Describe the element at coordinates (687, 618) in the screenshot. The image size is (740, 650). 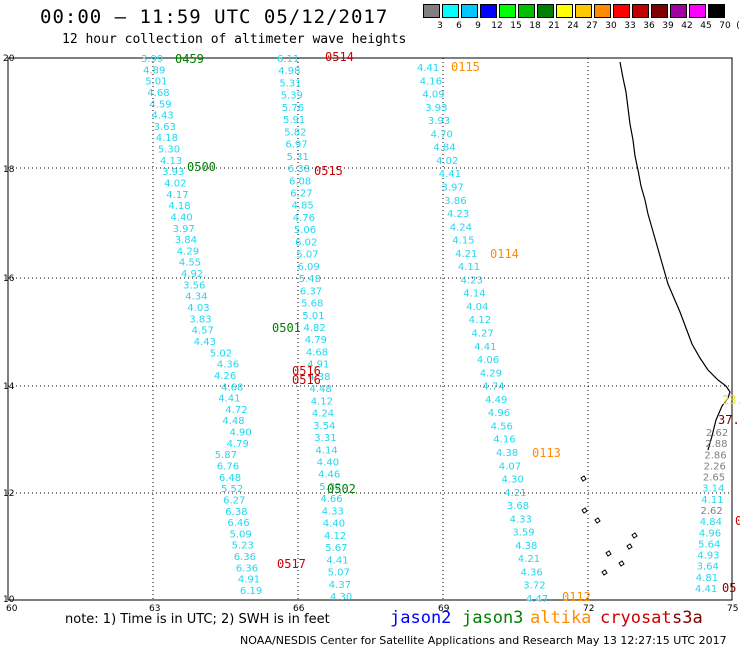
I see `satellite-name: s3a` at that location.